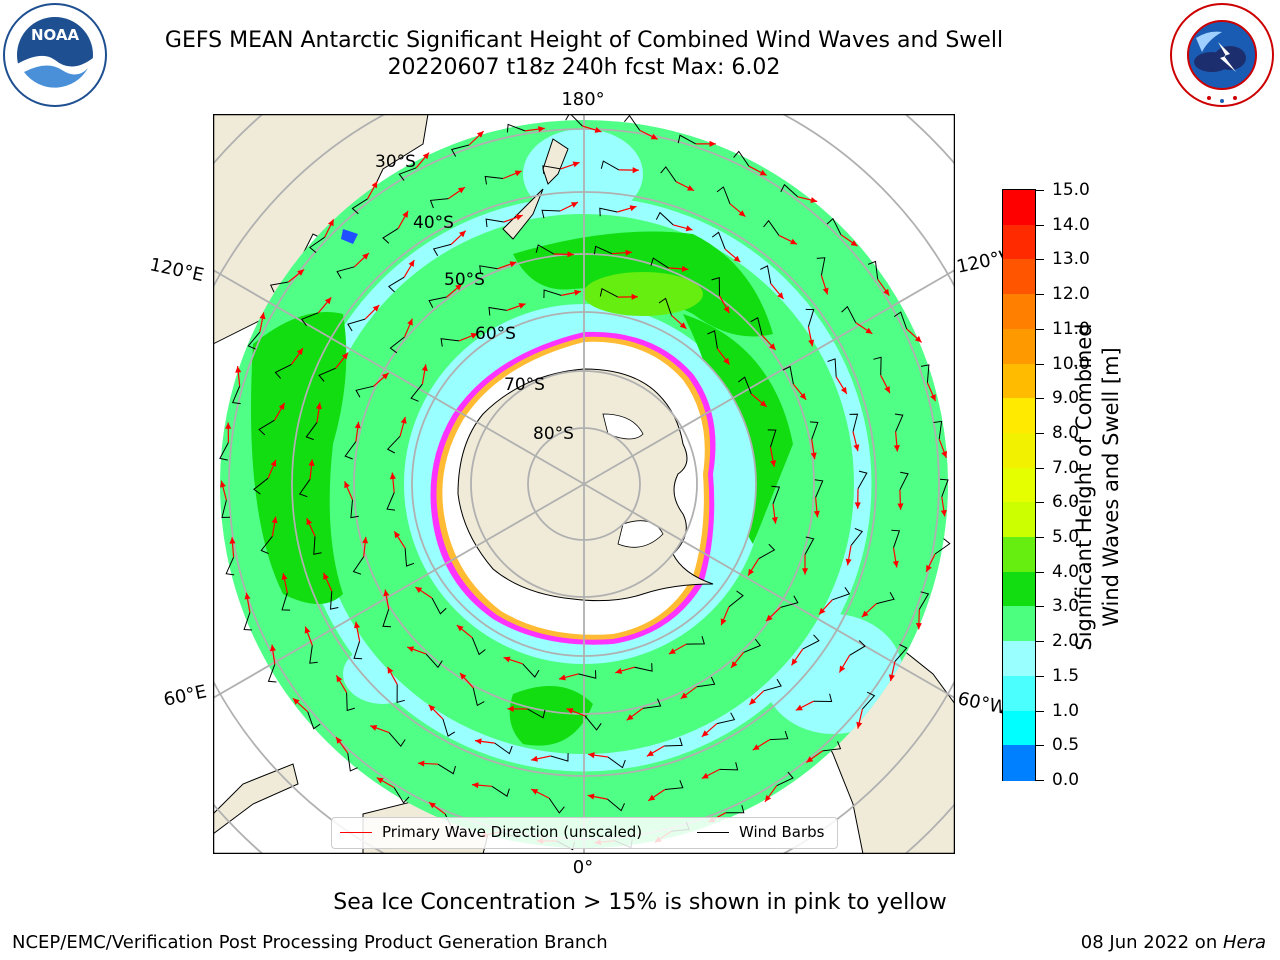  Describe the element at coordinates (1066, 537) in the screenshot. I see `colorbar-tick-label: 5.0` at that location.